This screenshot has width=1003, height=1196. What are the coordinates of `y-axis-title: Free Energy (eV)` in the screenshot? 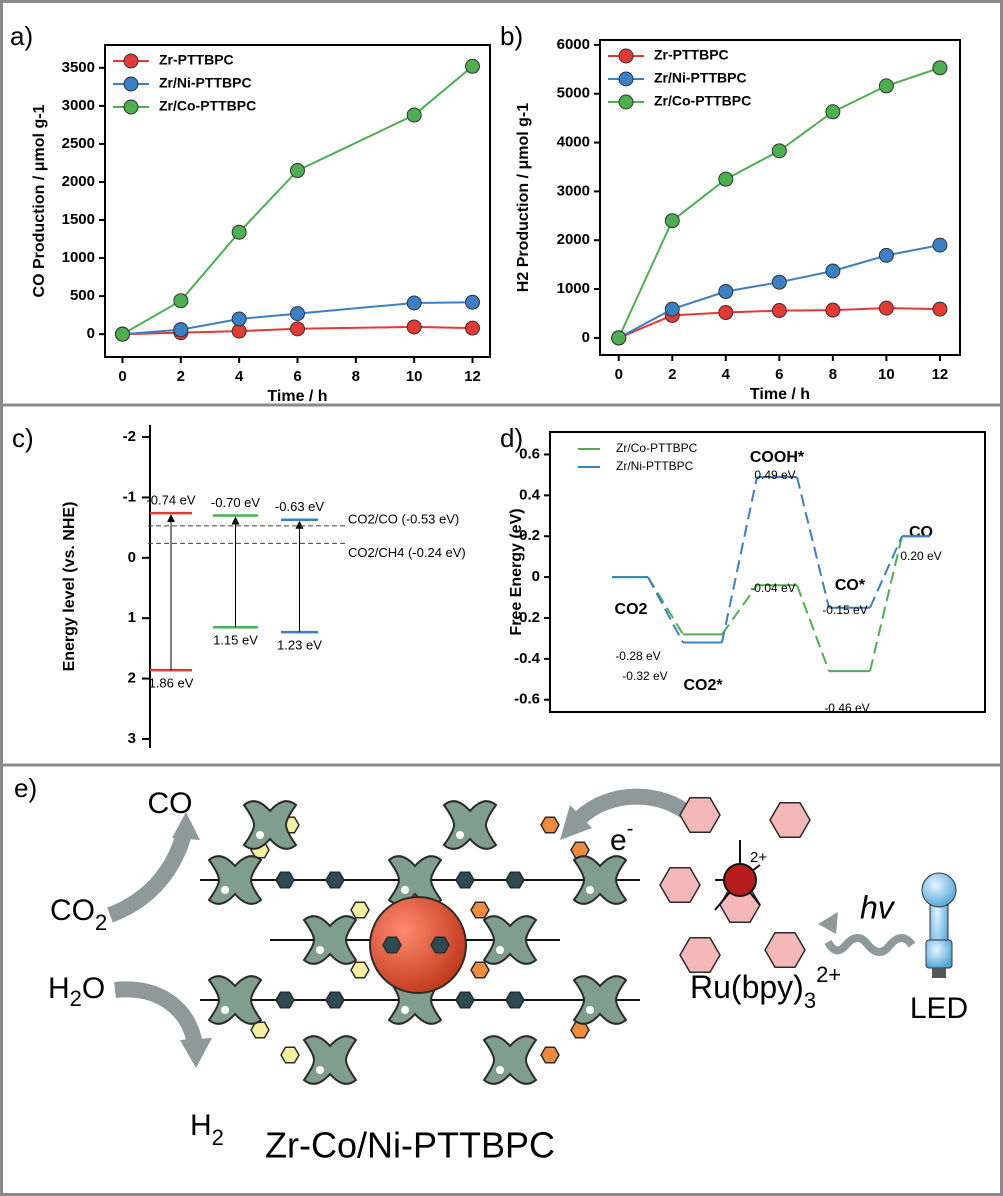 It's located at (516, 571).